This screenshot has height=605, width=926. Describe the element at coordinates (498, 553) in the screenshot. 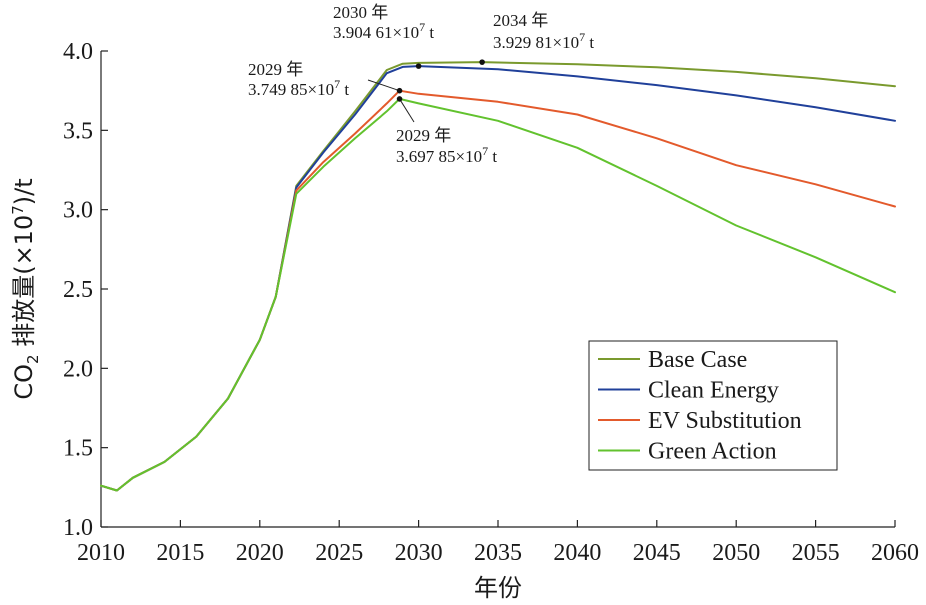

I see `x-tick-label: 2035` at that location.